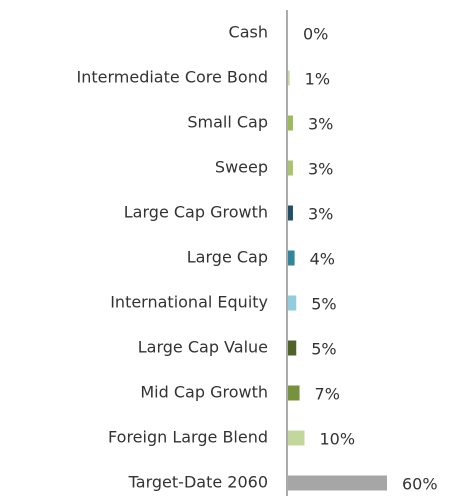  I want to click on value-label: 1%, so click(317, 79).